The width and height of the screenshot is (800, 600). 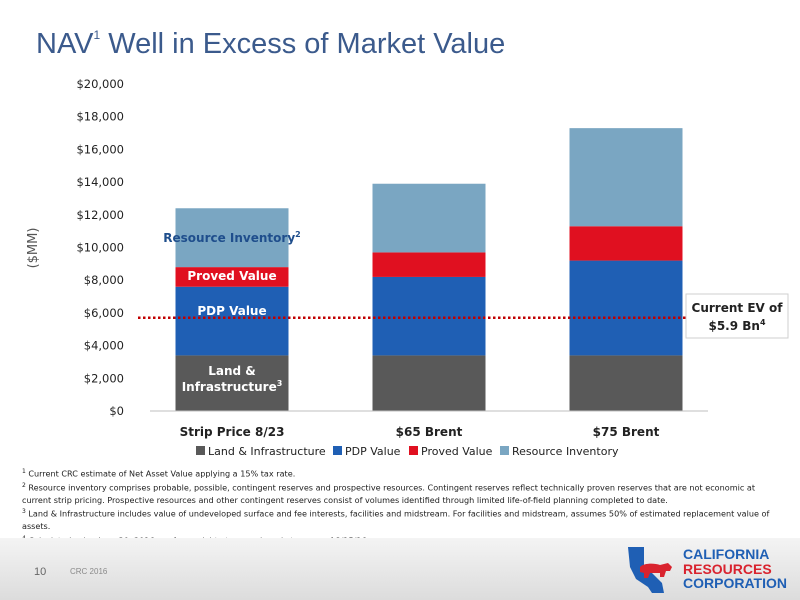 I want to click on legend-label: Proved Value, so click(x=457, y=451).